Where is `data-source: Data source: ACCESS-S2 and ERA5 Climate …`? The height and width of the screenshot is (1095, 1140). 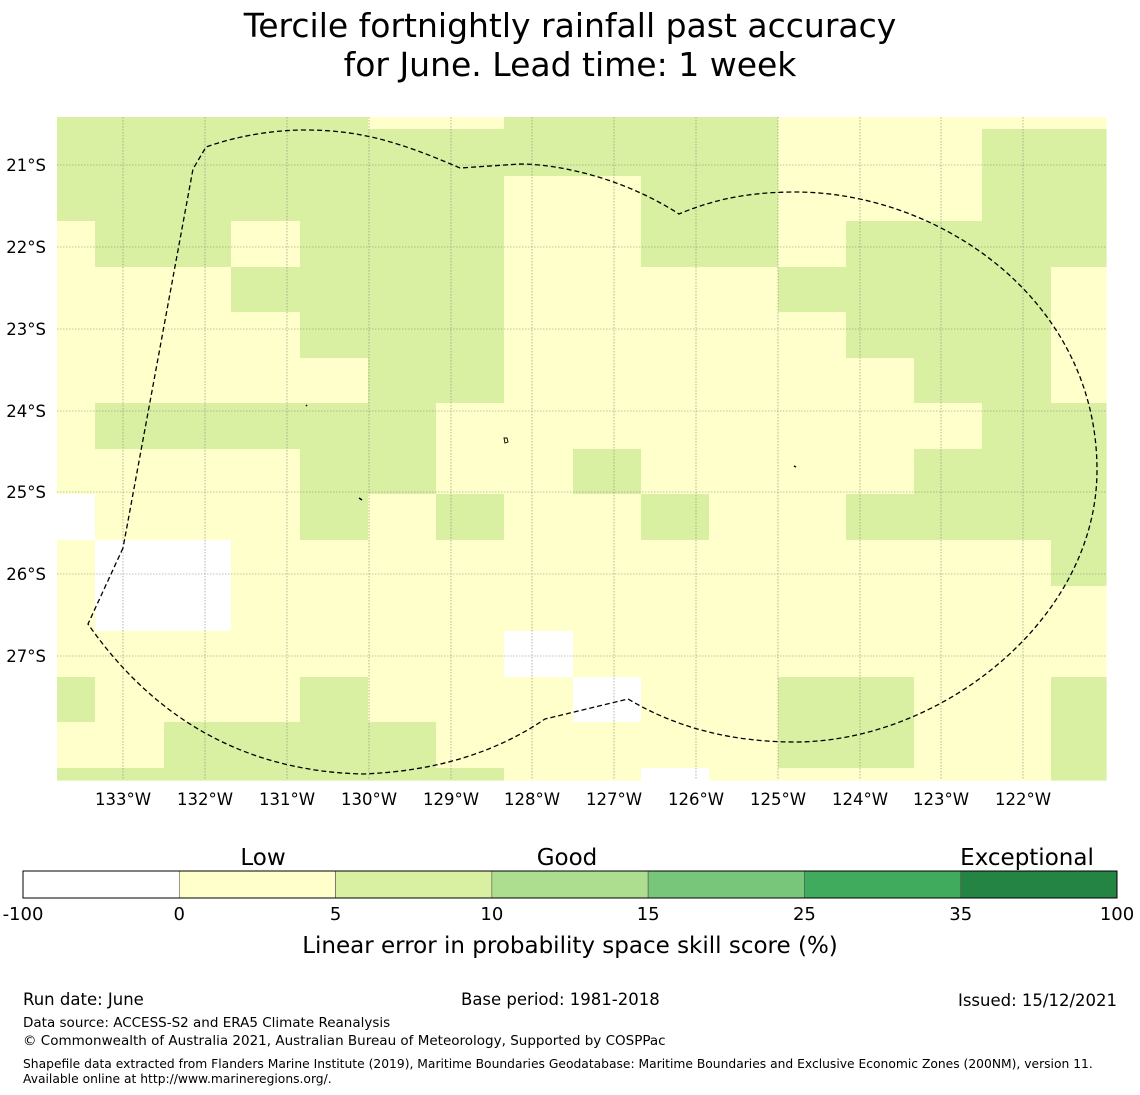
data-source: Data source: ACCESS-S2 and ERA5 Climate … is located at coordinates (207, 1023).